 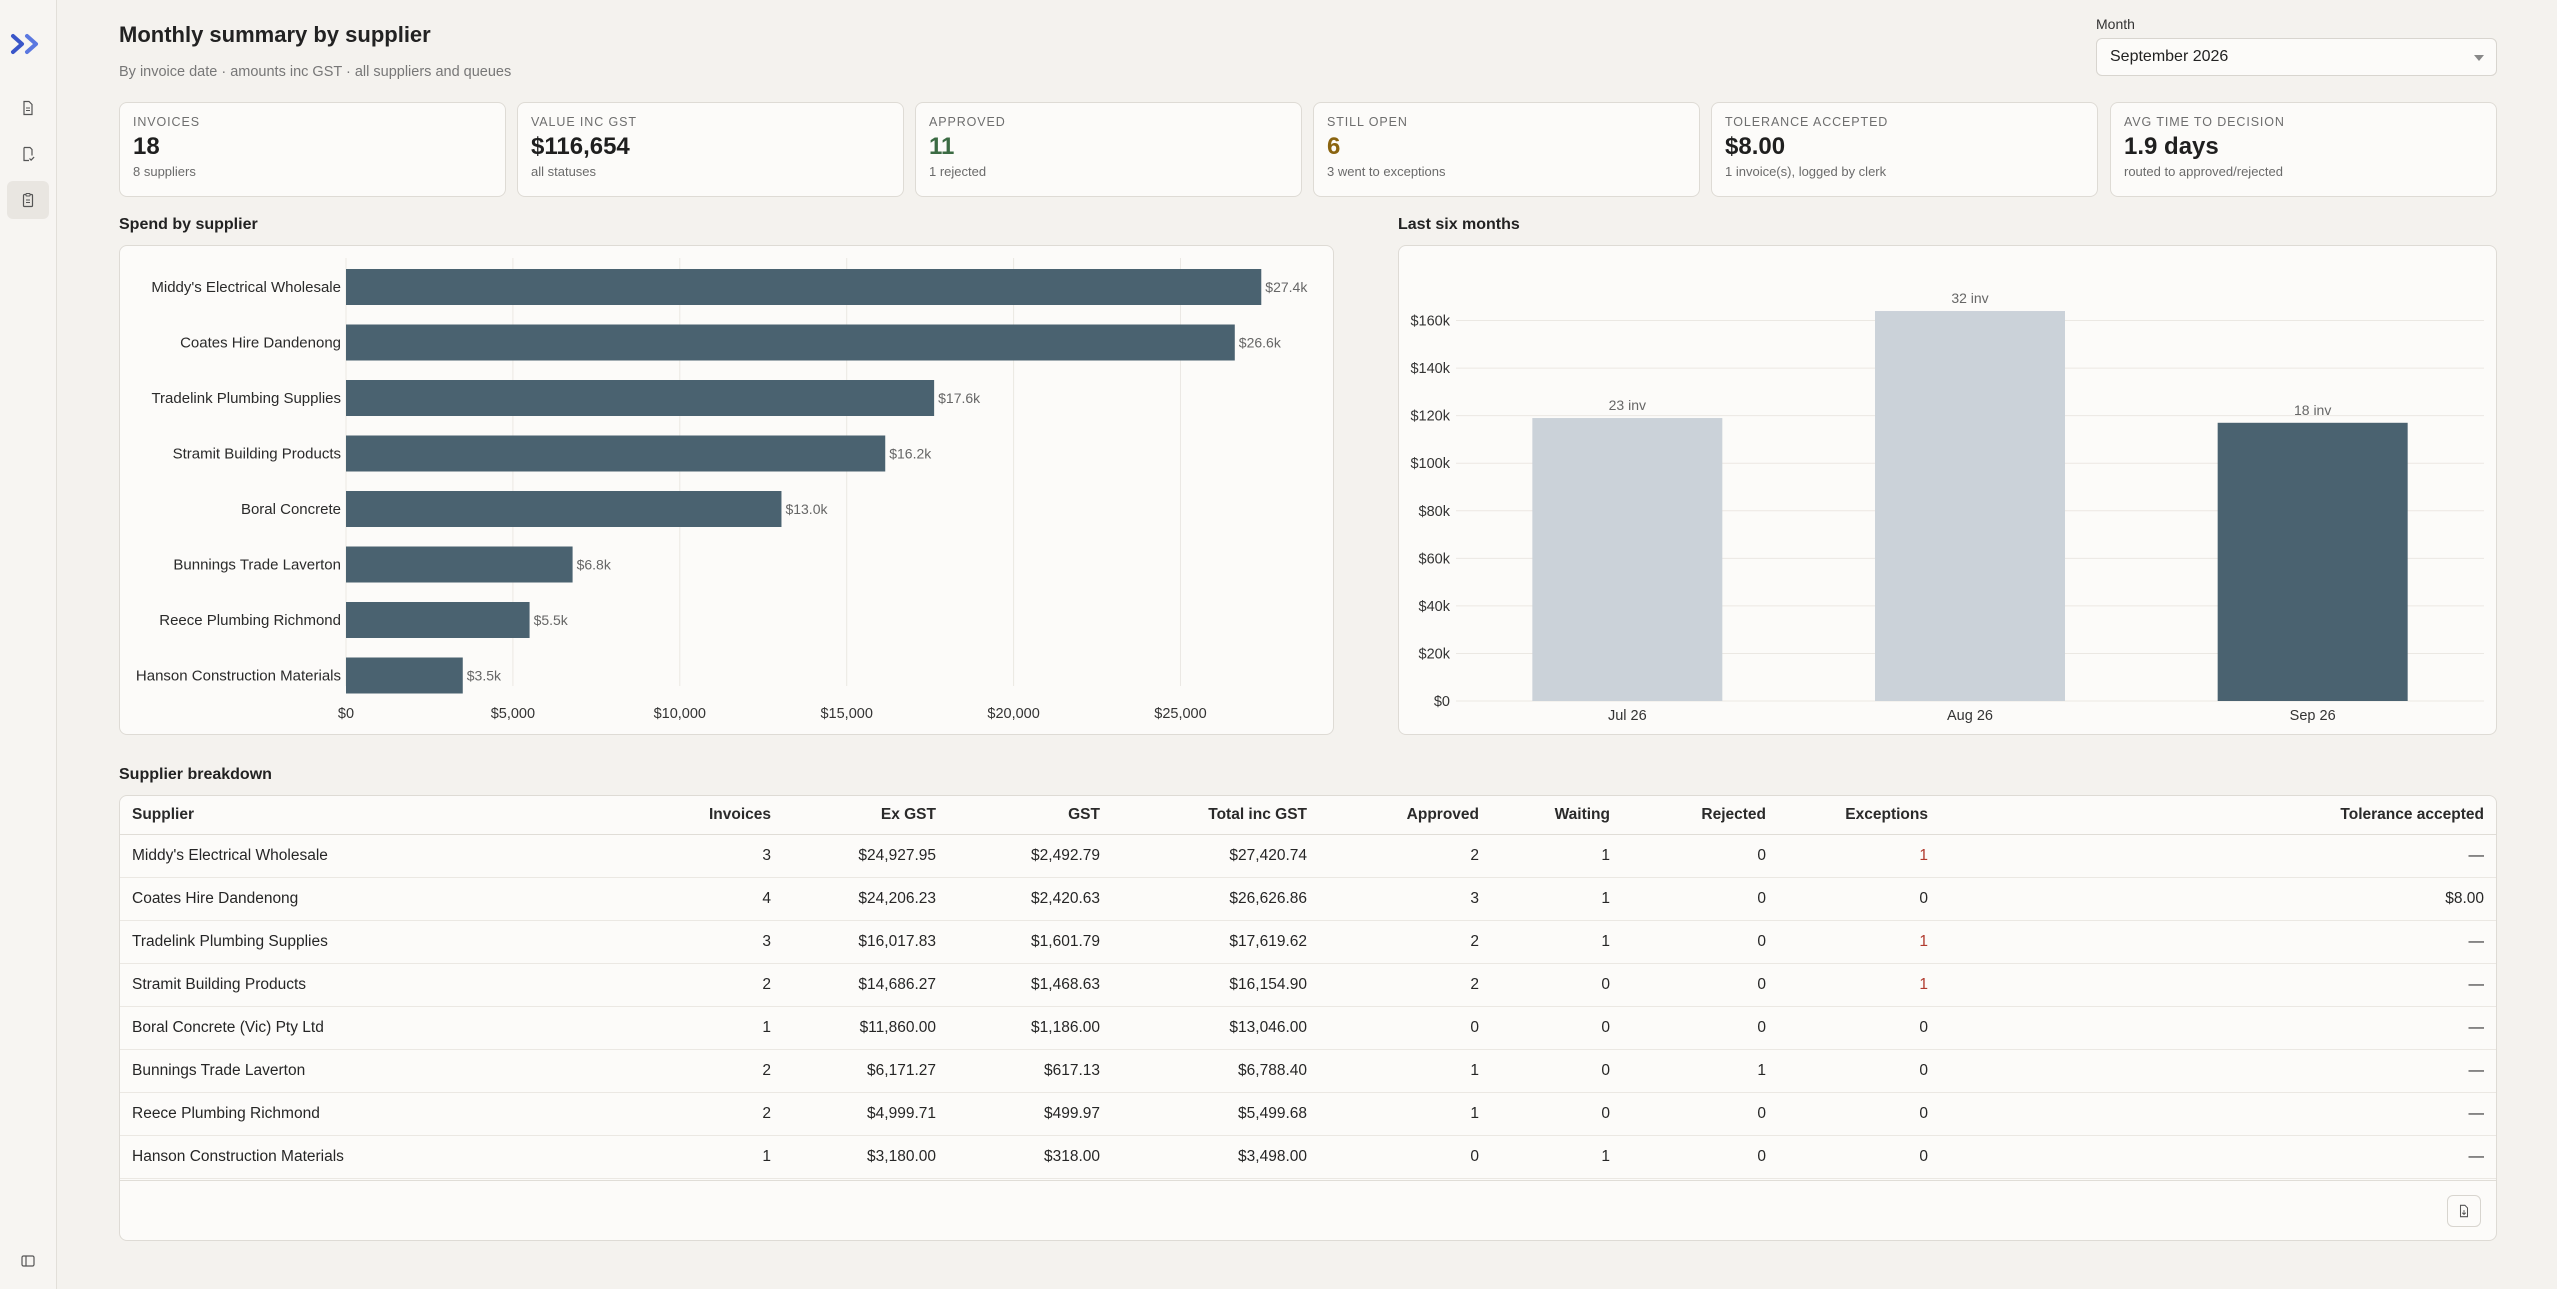 What do you see at coordinates (1627, 405) in the screenshot?
I see `bar-count-label: 23 inv` at bounding box center [1627, 405].